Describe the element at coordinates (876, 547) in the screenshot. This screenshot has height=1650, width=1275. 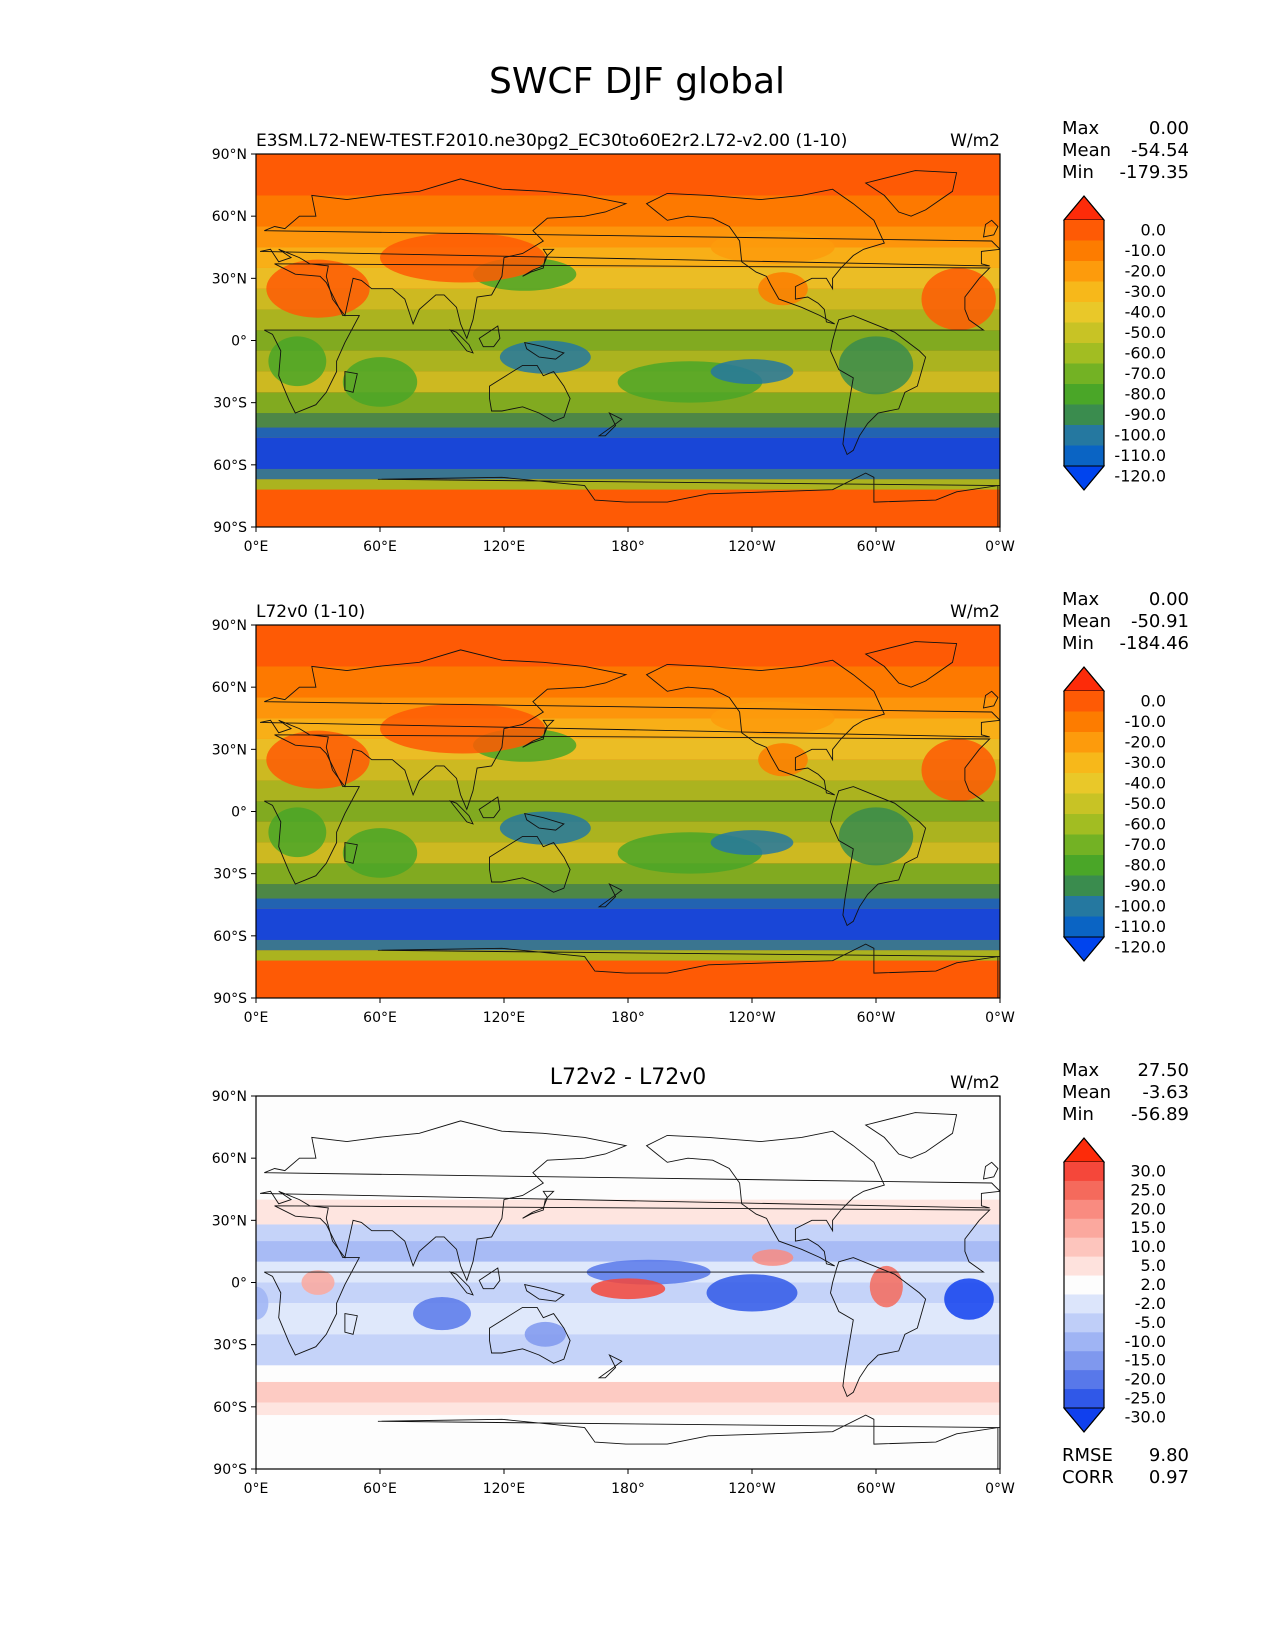
I see `lon-tick-label: 60°W` at that location.